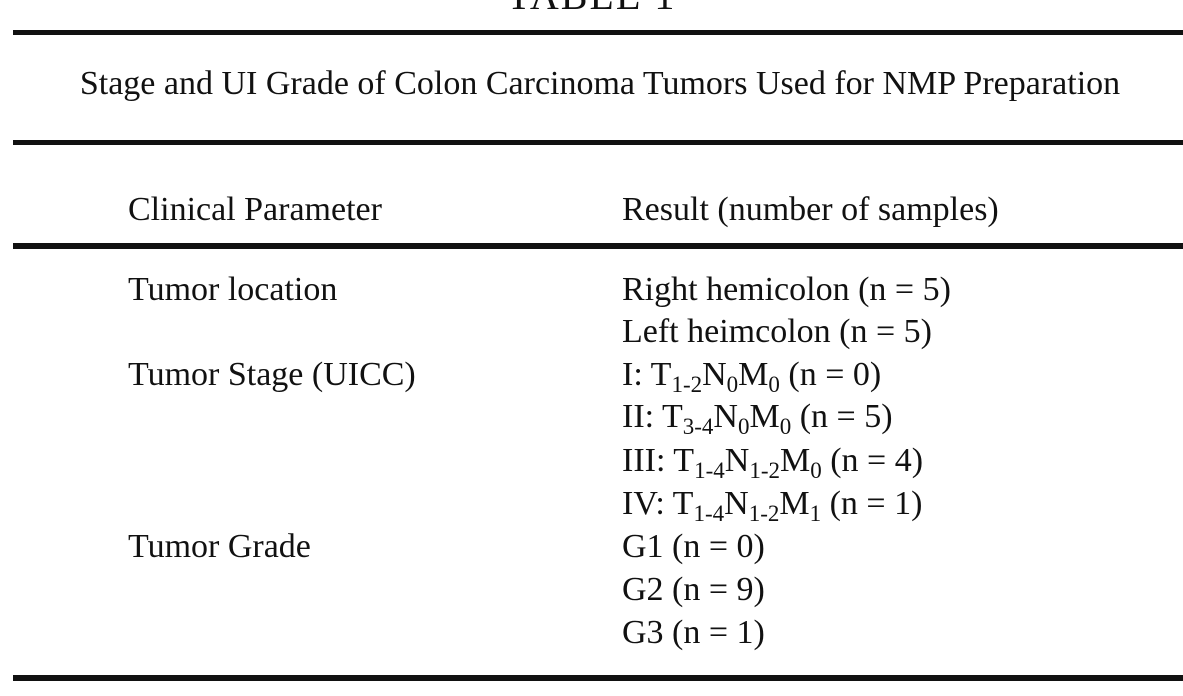  I want to click on result-grade-3: G3 (n = 1), so click(693, 633).